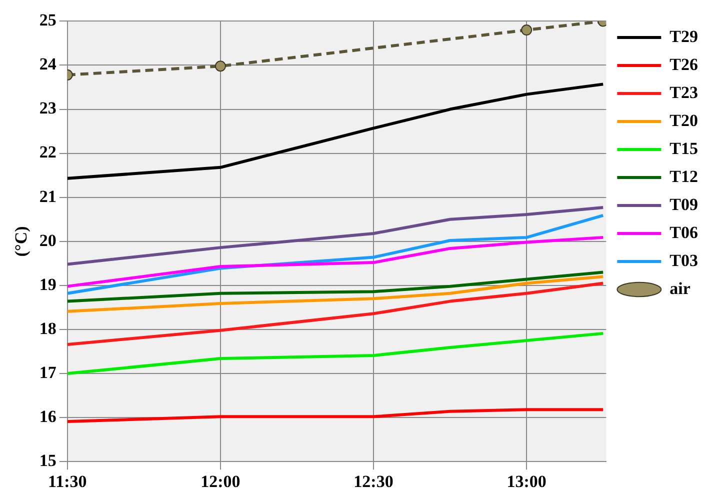 The width and height of the screenshot is (721, 504). What do you see at coordinates (684, 36) in the screenshot?
I see `legend-label: T29` at bounding box center [684, 36].